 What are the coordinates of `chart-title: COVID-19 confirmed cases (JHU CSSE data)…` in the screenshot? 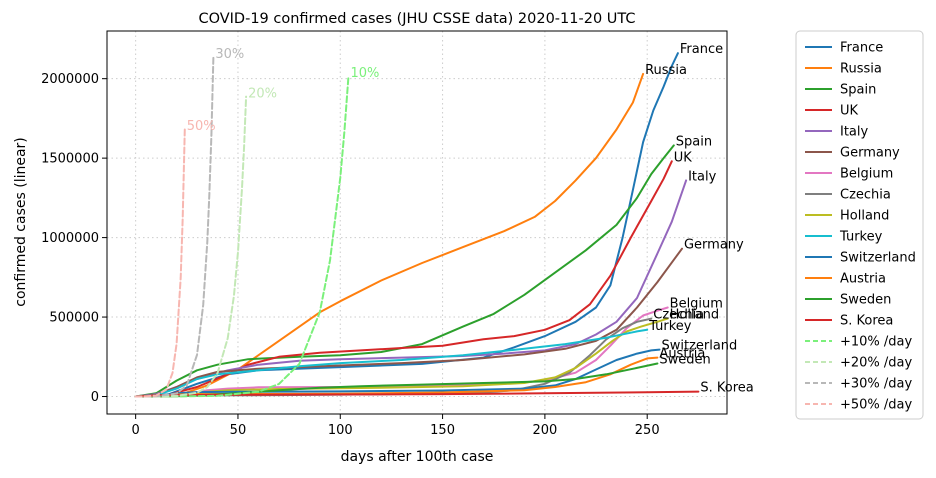 It's located at (416, 19).